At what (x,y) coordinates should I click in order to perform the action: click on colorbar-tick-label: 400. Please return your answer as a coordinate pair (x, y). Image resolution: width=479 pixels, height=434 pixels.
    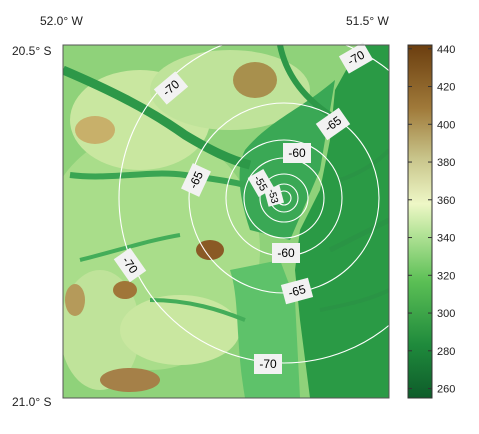
    Looking at the image, I should click on (446, 125).